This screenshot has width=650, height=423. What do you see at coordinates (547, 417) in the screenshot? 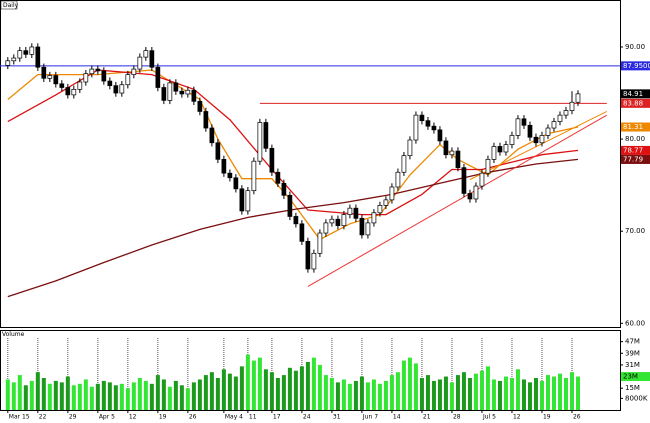
I see `x-tick-label: 19` at bounding box center [547, 417].